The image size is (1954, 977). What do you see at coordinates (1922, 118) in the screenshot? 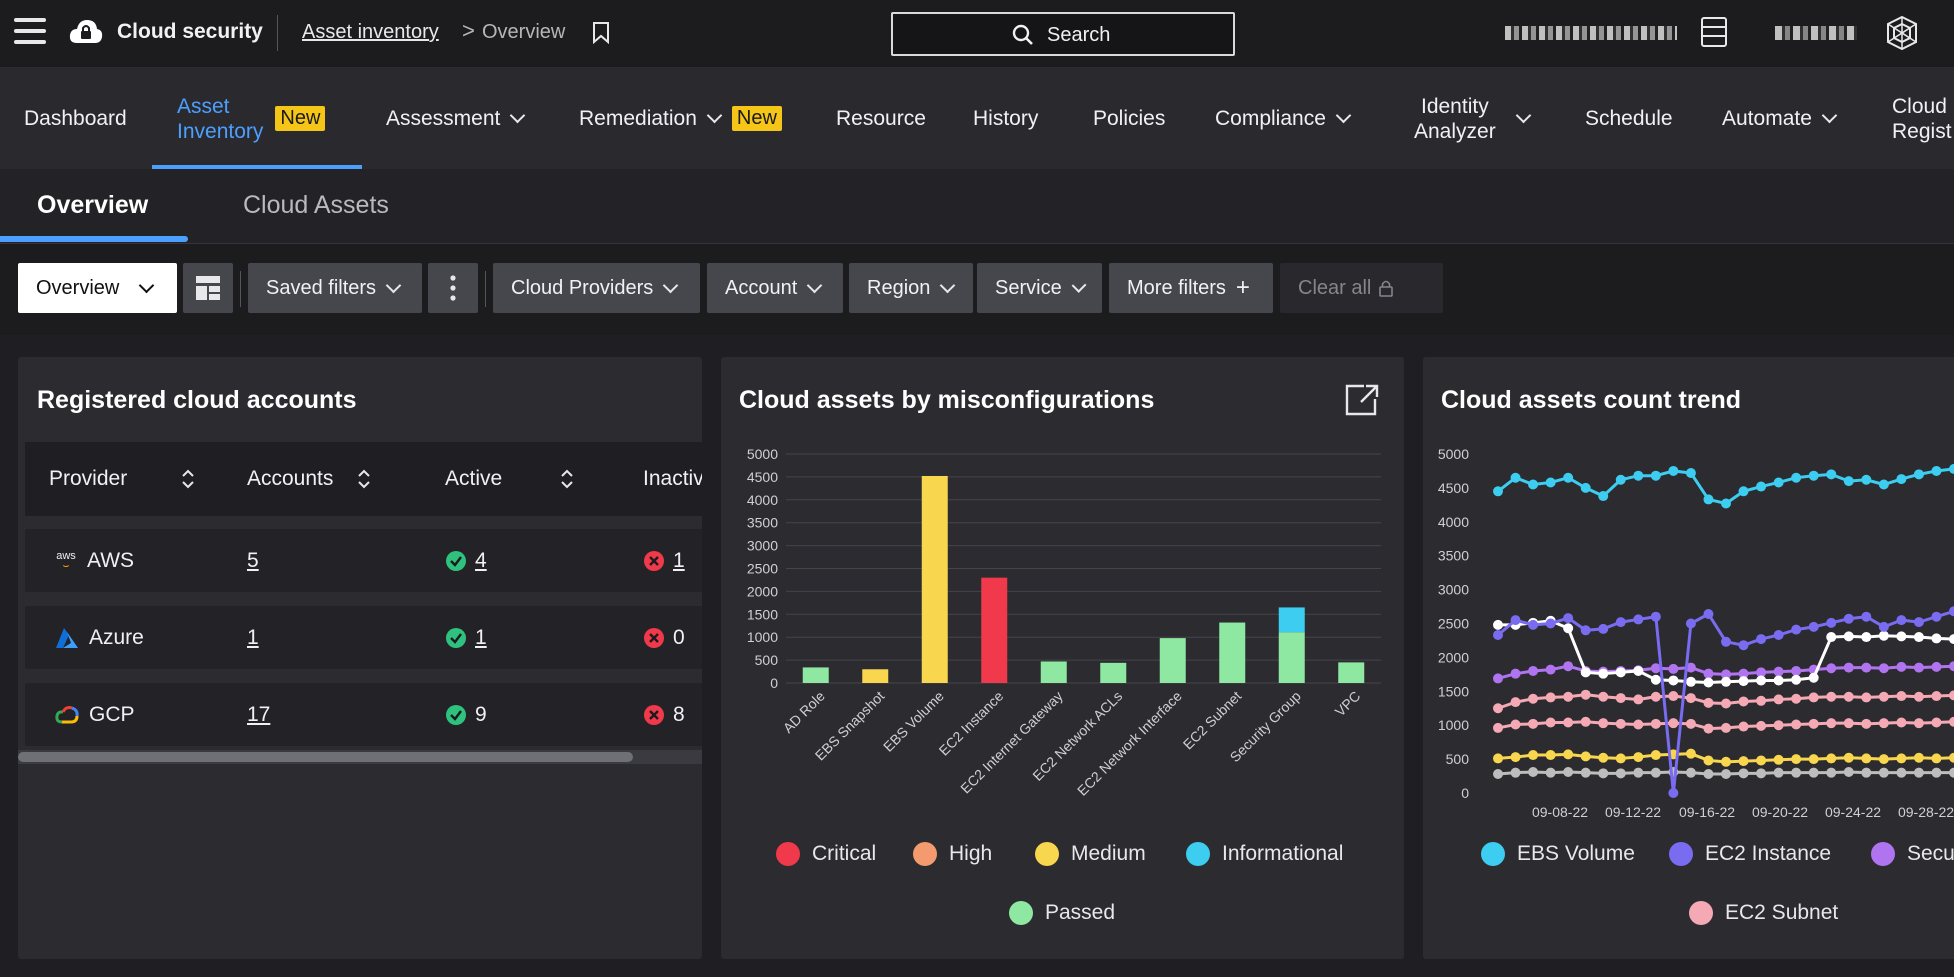
I see `nav-cloud-registration: Cloud Regist` at bounding box center [1922, 118].